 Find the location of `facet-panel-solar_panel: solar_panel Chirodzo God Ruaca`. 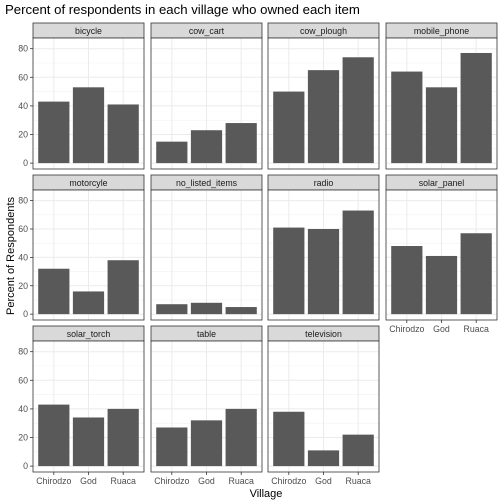

facet-panel-solar_panel: solar_panel Chirodzo God Ruaca is located at coordinates (441, 254).